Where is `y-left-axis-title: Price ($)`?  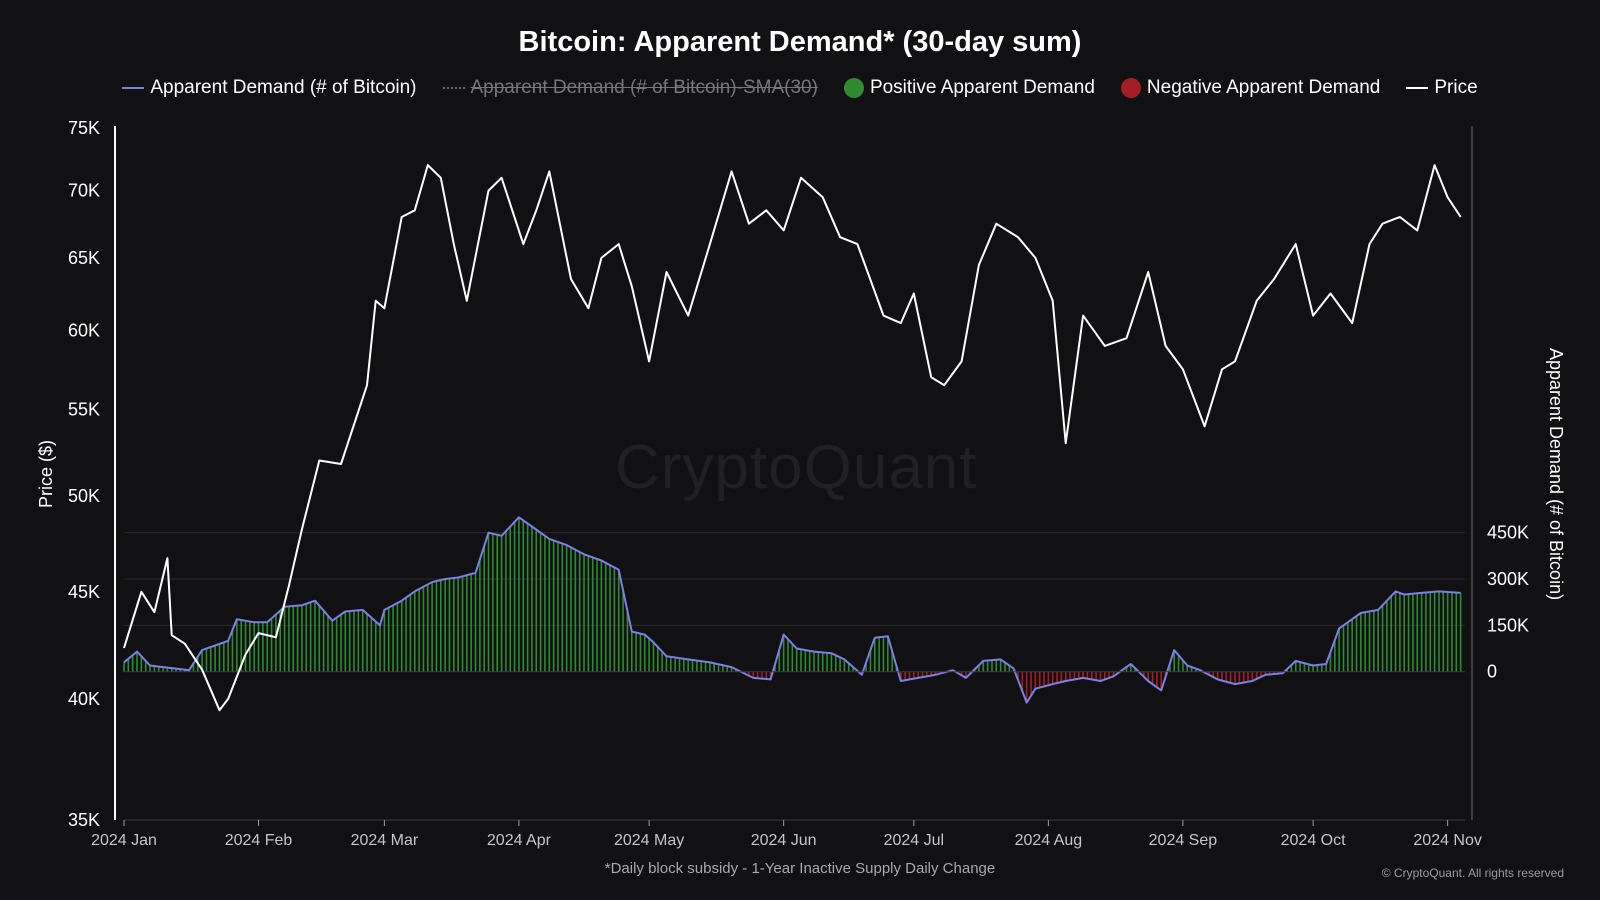
y-left-axis-title: Price ($) is located at coordinates (46, 474).